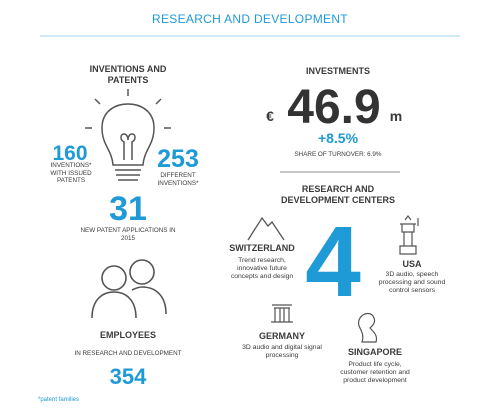  I want to click on center-name: SWITZERLAND, so click(262, 248).